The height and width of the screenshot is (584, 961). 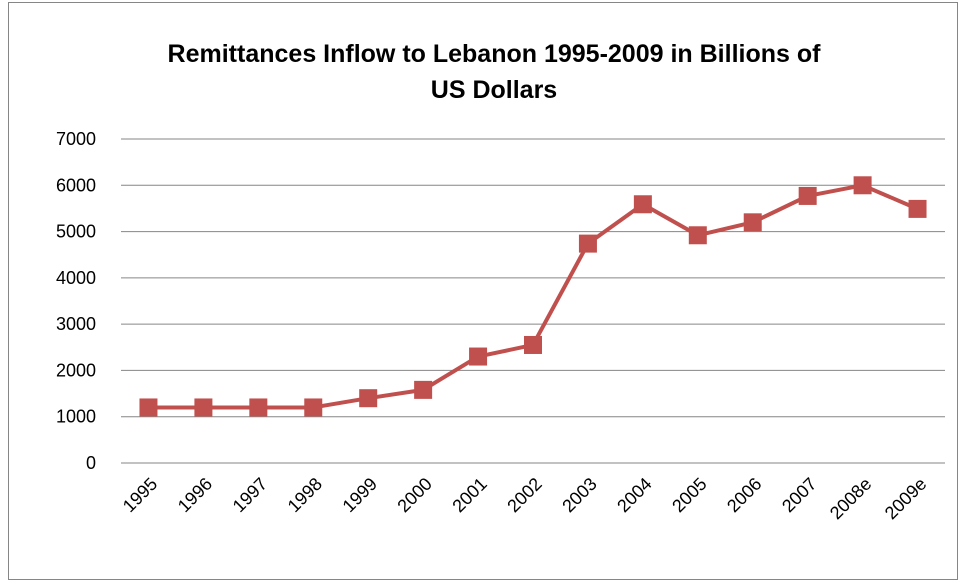 What do you see at coordinates (91, 463) in the screenshot?
I see `y-tick-label-0: 0` at bounding box center [91, 463].